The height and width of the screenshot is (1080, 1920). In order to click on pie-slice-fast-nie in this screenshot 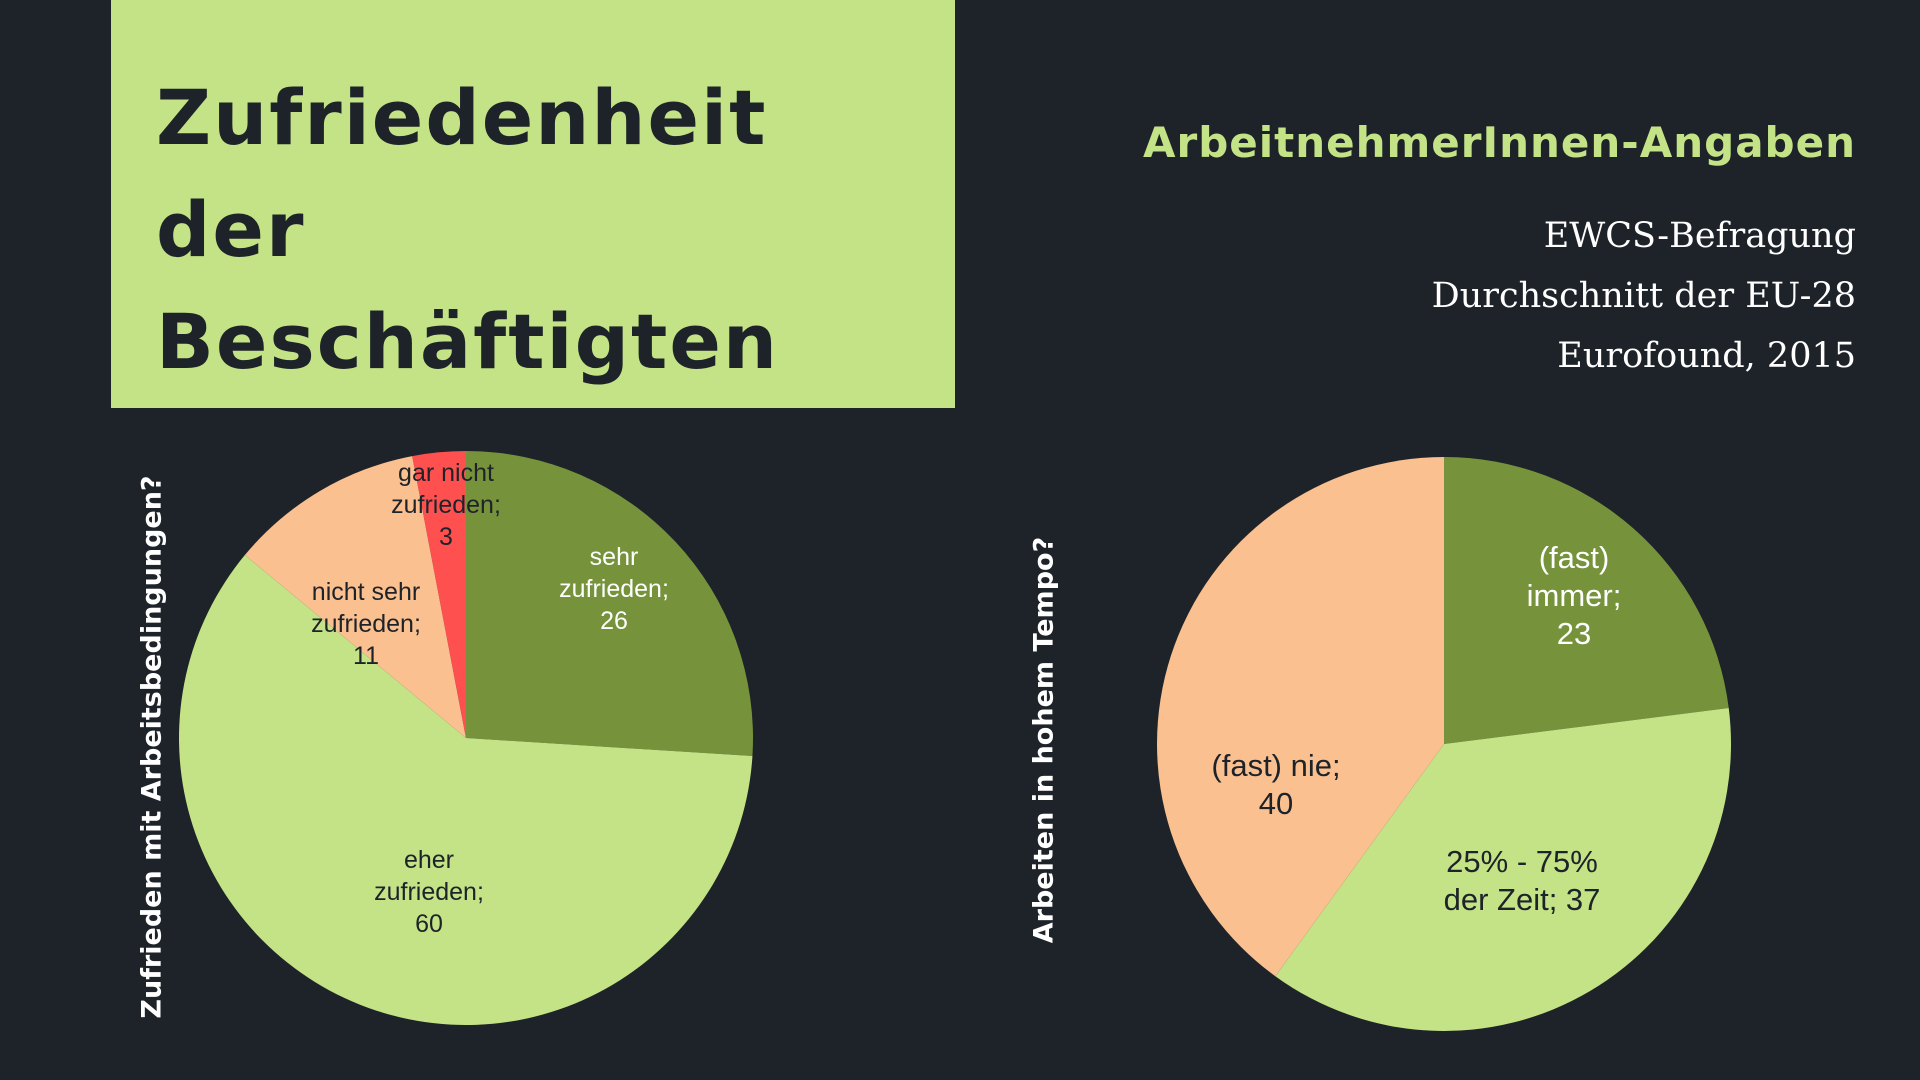, I will do `click(1300, 717)`.